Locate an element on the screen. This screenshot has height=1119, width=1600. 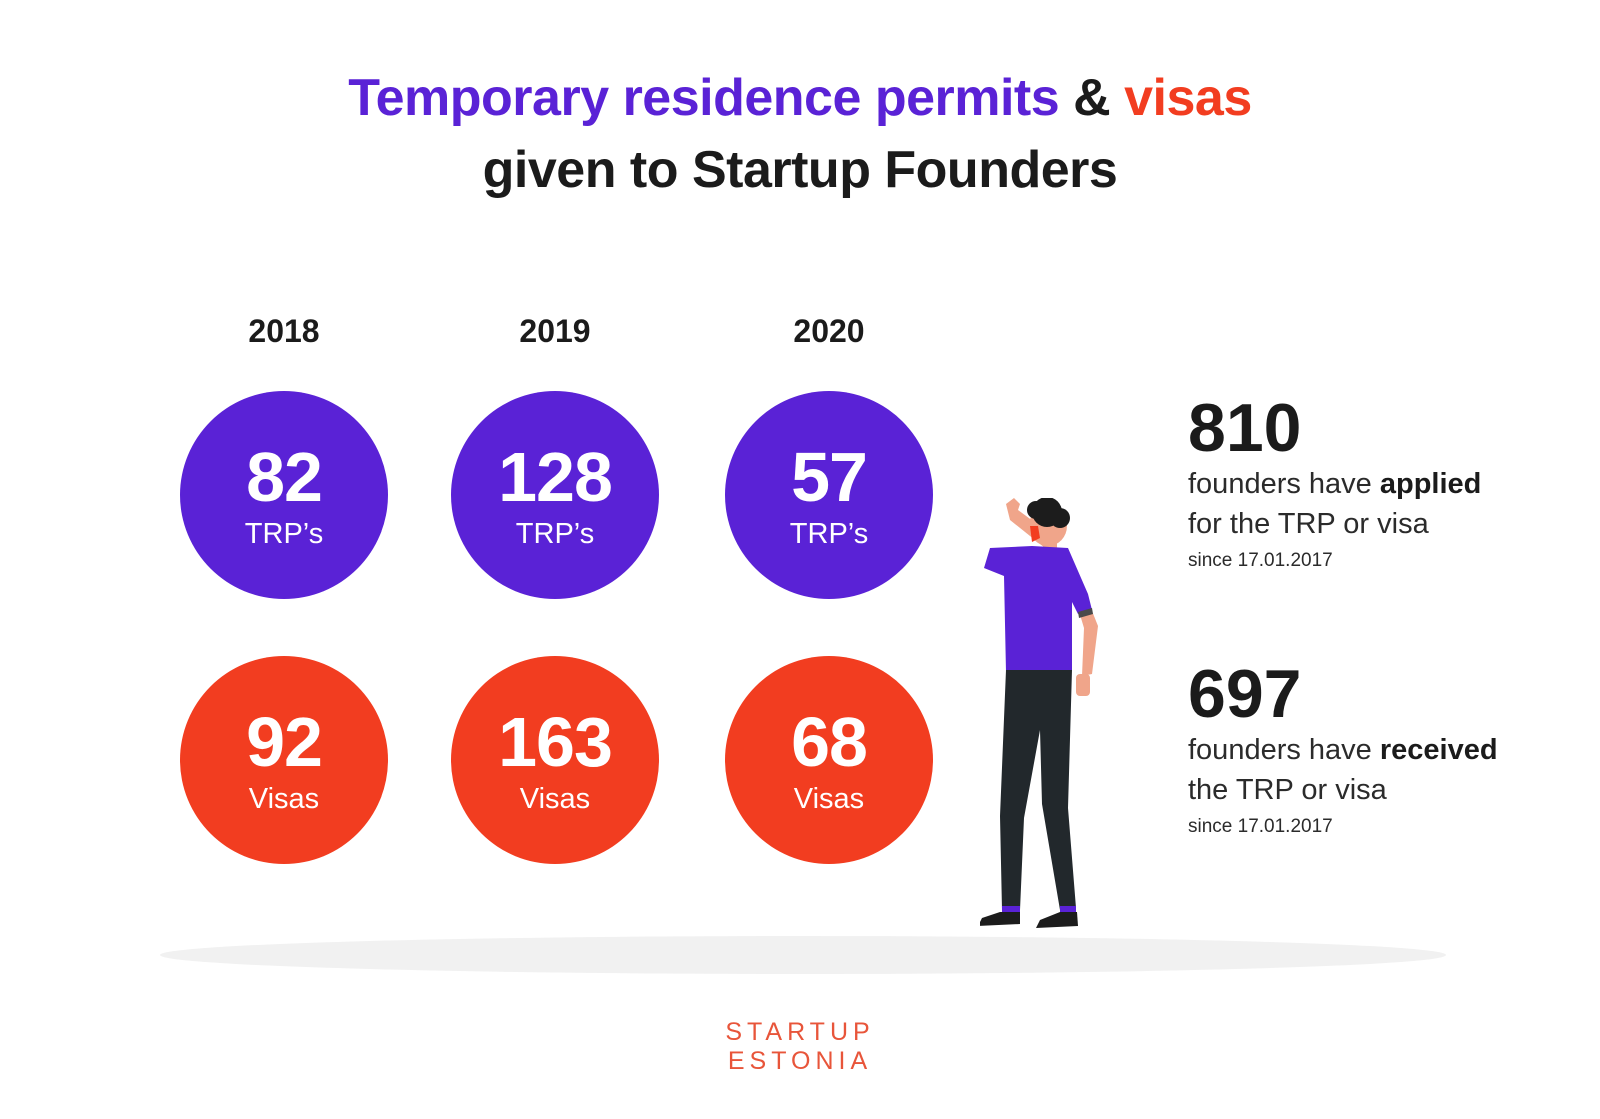
title-line-1: Temporary residence permits & visas is located at coordinates (800, 98).